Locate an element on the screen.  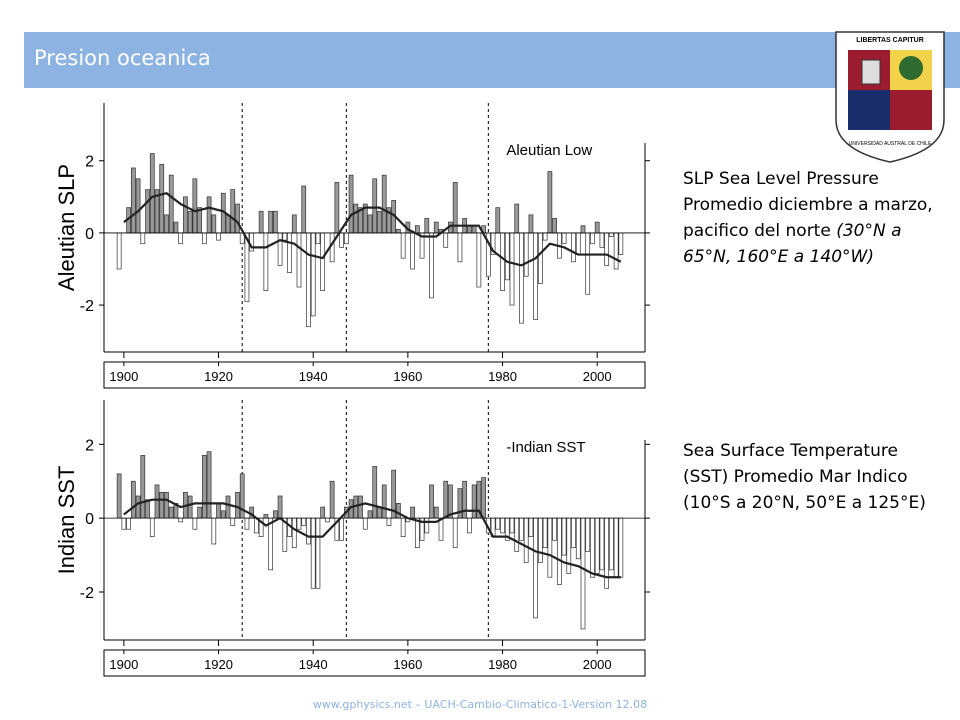
x-tick-label: 1900 is located at coordinates (123, 664).